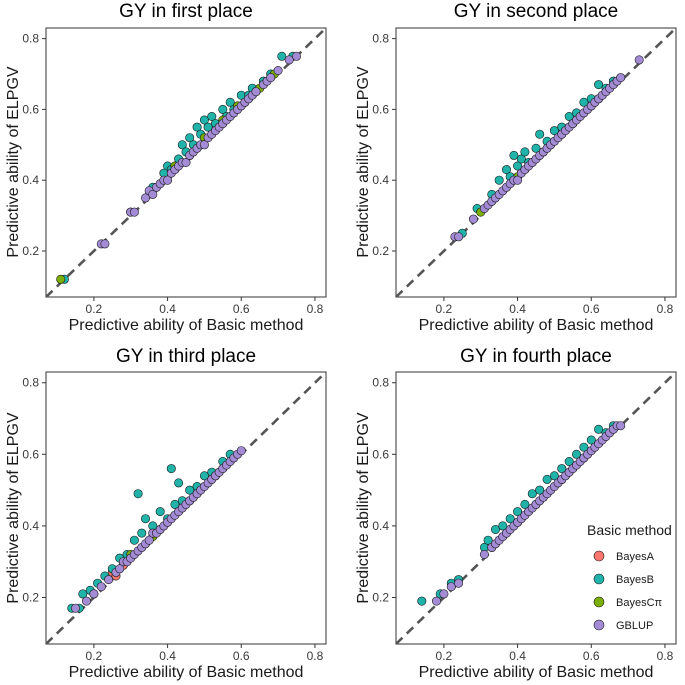 This screenshot has height=685, width=685. Describe the element at coordinates (186, 356) in the screenshot. I see `panel-title: GY in third place` at that location.